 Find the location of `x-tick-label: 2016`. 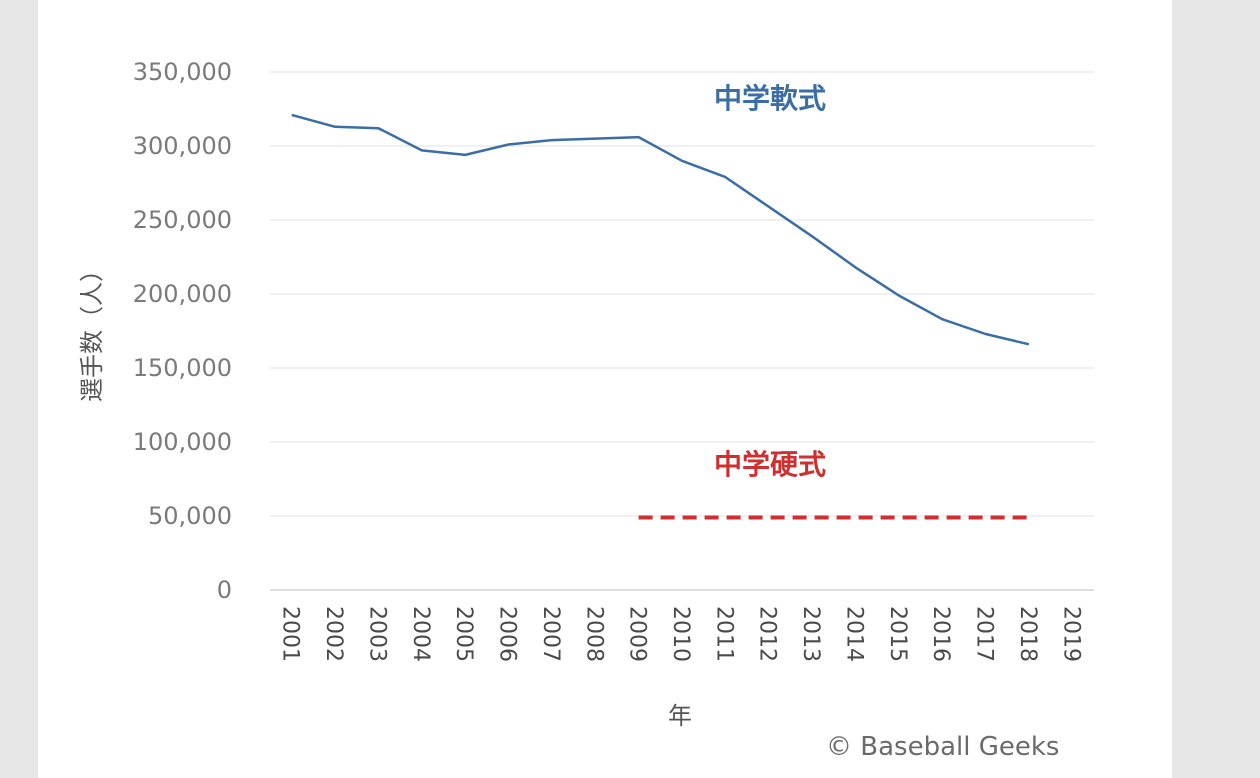

x-tick-label: 2016 is located at coordinates (940, 634).